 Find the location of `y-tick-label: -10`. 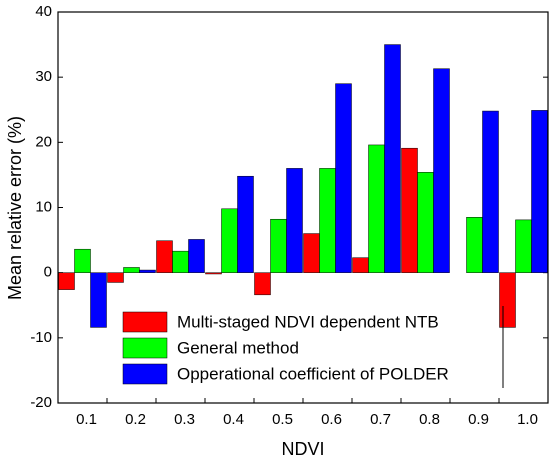

y-tick-label: -10 is located at coordinates (41, 337).